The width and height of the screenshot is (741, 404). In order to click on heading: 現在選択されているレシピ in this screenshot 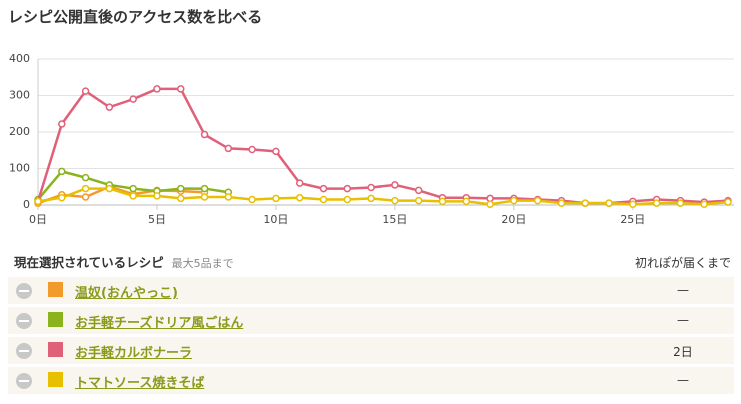, I will do `click(89, 262)`.